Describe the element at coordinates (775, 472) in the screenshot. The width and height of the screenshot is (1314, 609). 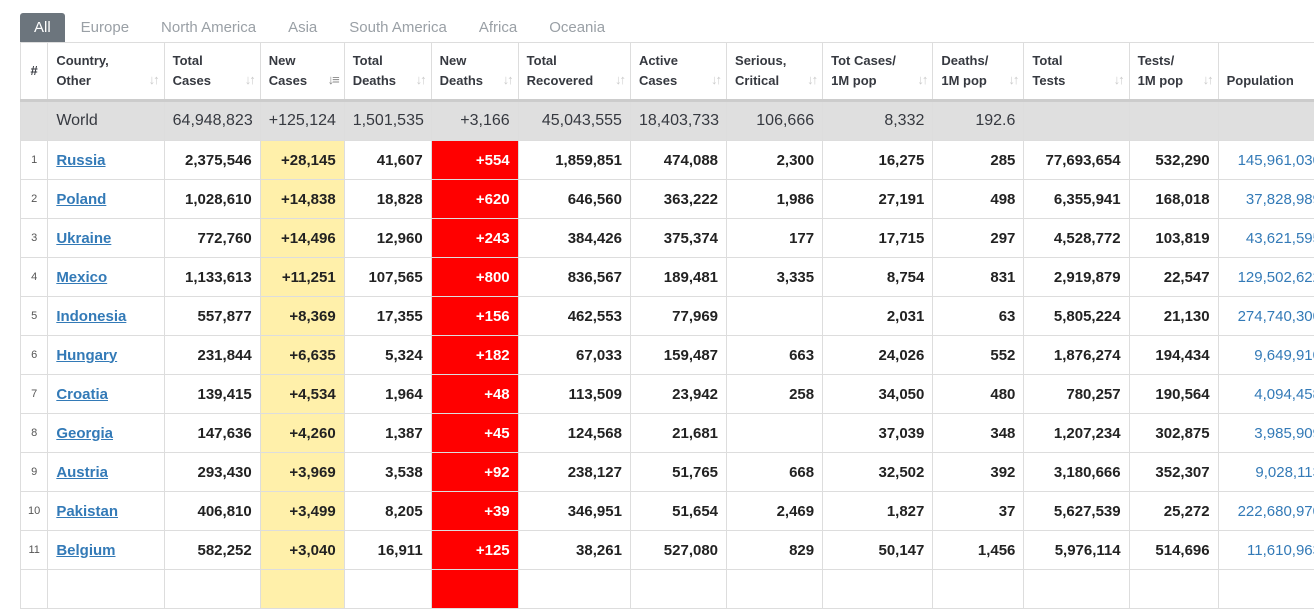
I see `cell-serious-critical: 668` at that location.